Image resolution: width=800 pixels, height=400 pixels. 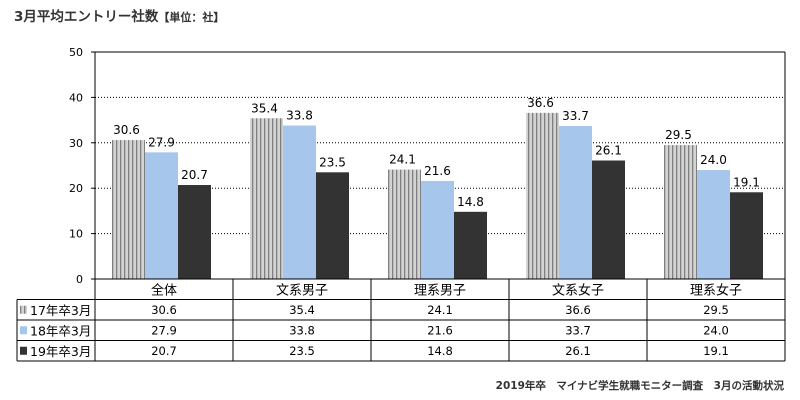 What do you see at coordinates (164, 330) in the screenshot?
I see `table-value: 27.9` at bounding box center [164, 330].